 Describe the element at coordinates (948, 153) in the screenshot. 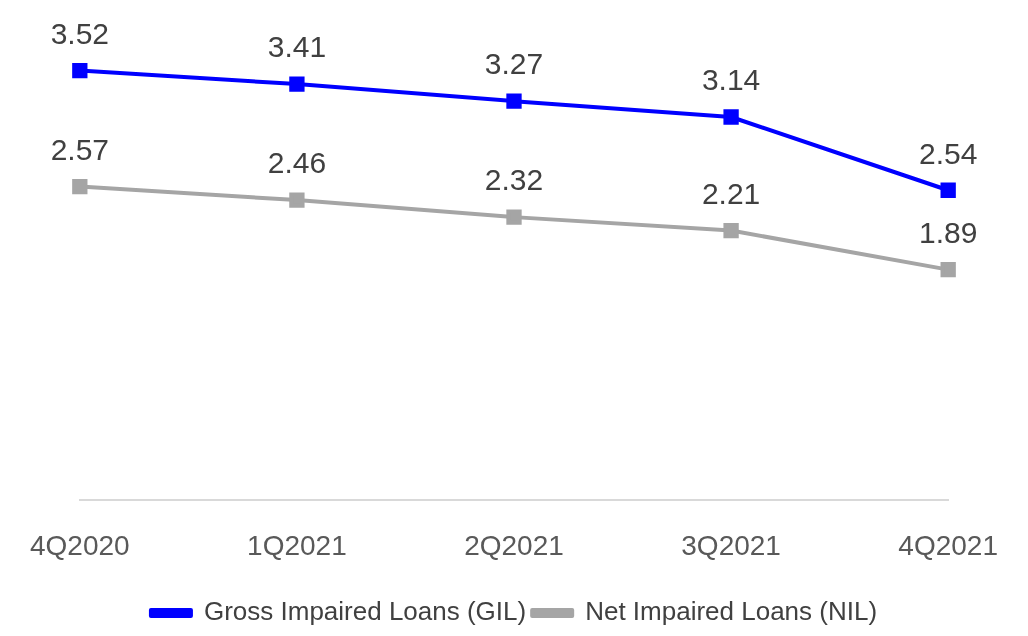

I see `data-label: 2.54` at that location.